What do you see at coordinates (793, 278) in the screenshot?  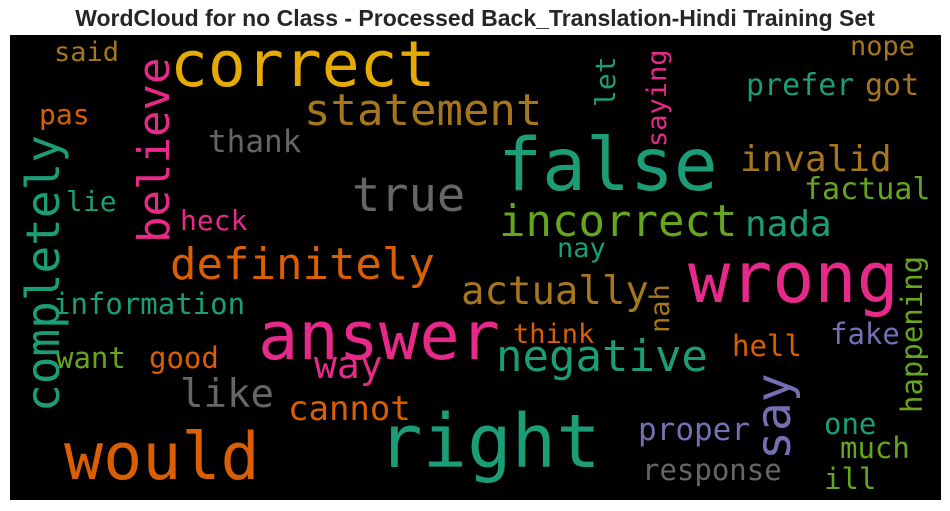 I see `word-wrong: wrong` at bounding box center [793, 278].